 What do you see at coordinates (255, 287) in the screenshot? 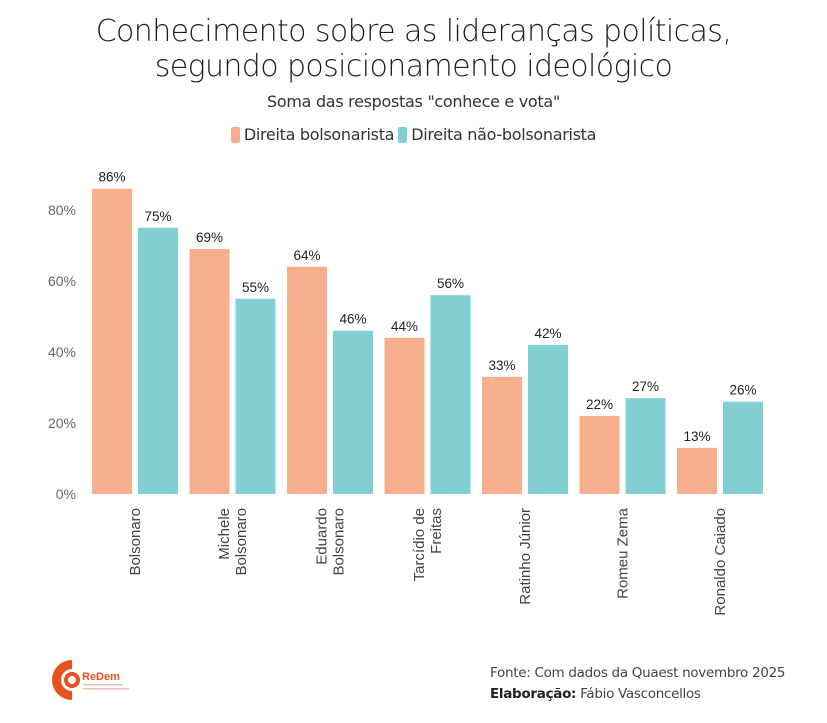
I see `bar-value-label: 55%` at bounding box center [255, 287].